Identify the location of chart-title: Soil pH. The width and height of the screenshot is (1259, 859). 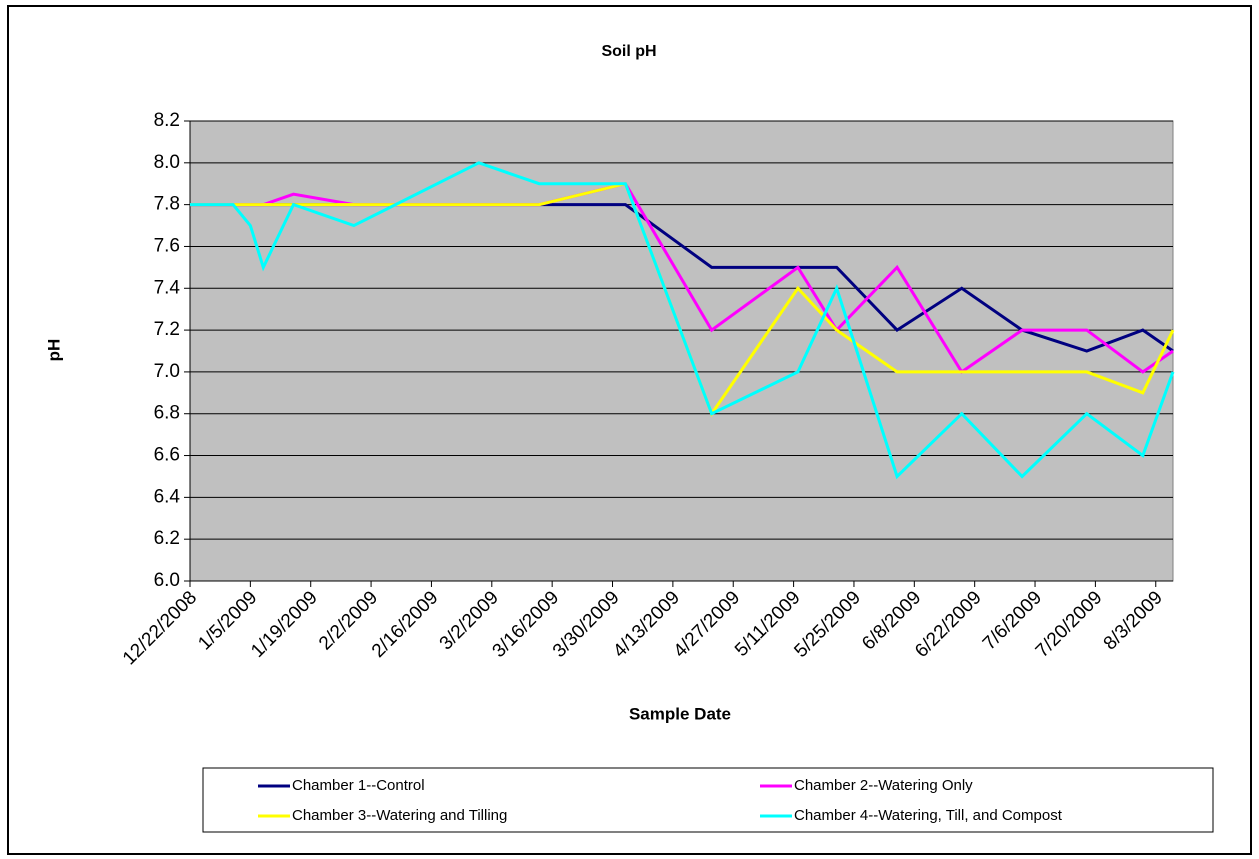
(628, 51).